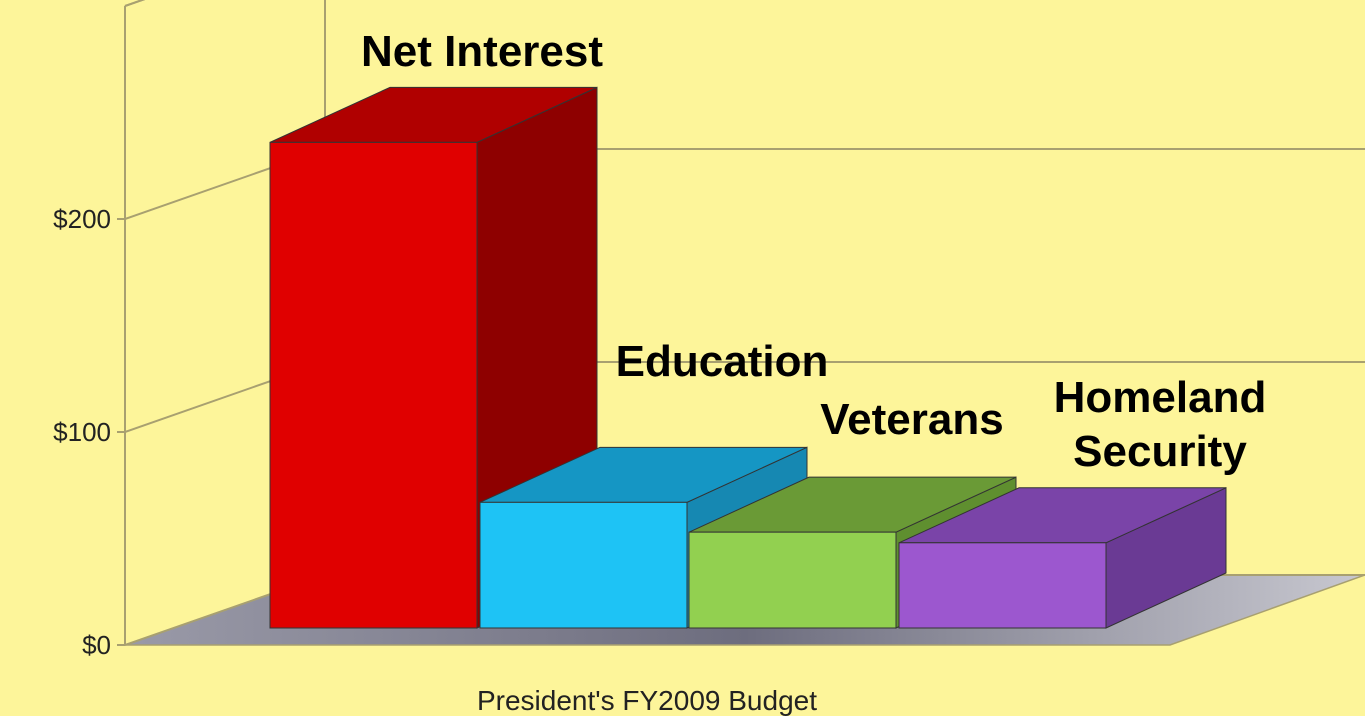  Describe the element at coordinates (647, 700) in the screenshot. I see `x-axis-label: President's FY2009 Budget` at that location.